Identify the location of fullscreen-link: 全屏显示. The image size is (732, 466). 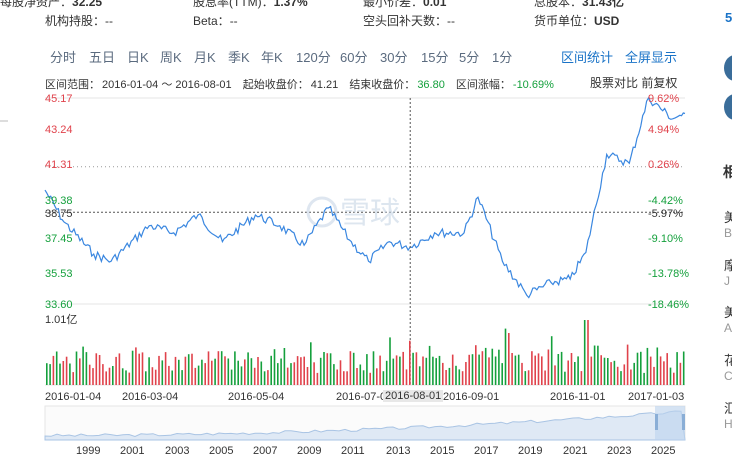
(651, 57).